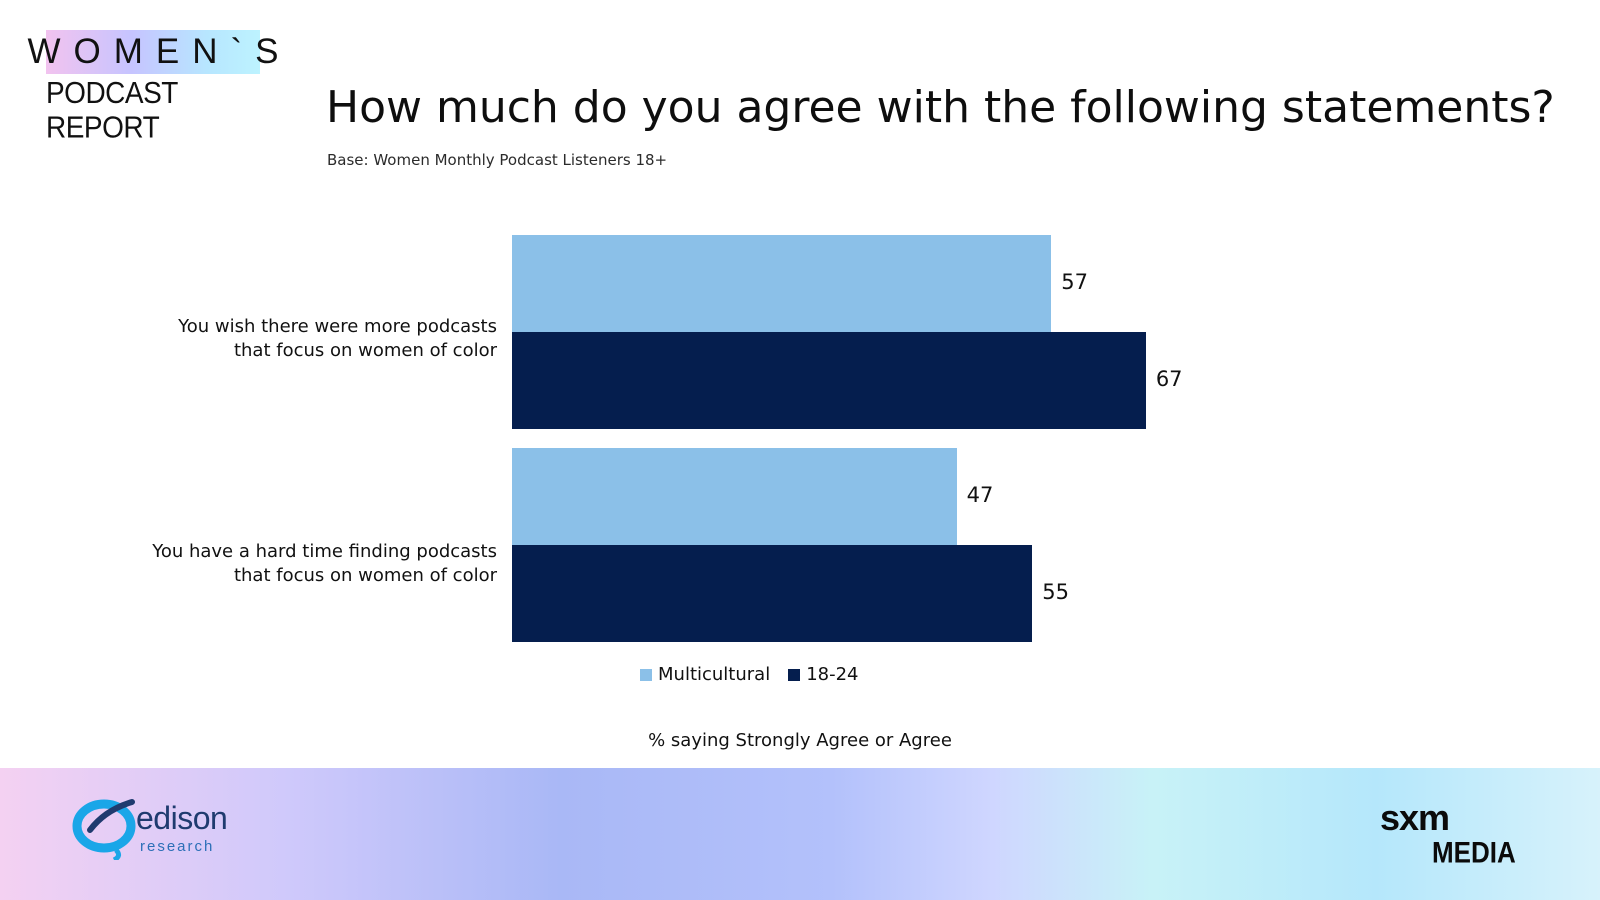  What do you see at coordinates (800, 740) in the screenshot?
I see `axis-label: % saying Strongly Agree or Agree` at bounding box center [800, 740].